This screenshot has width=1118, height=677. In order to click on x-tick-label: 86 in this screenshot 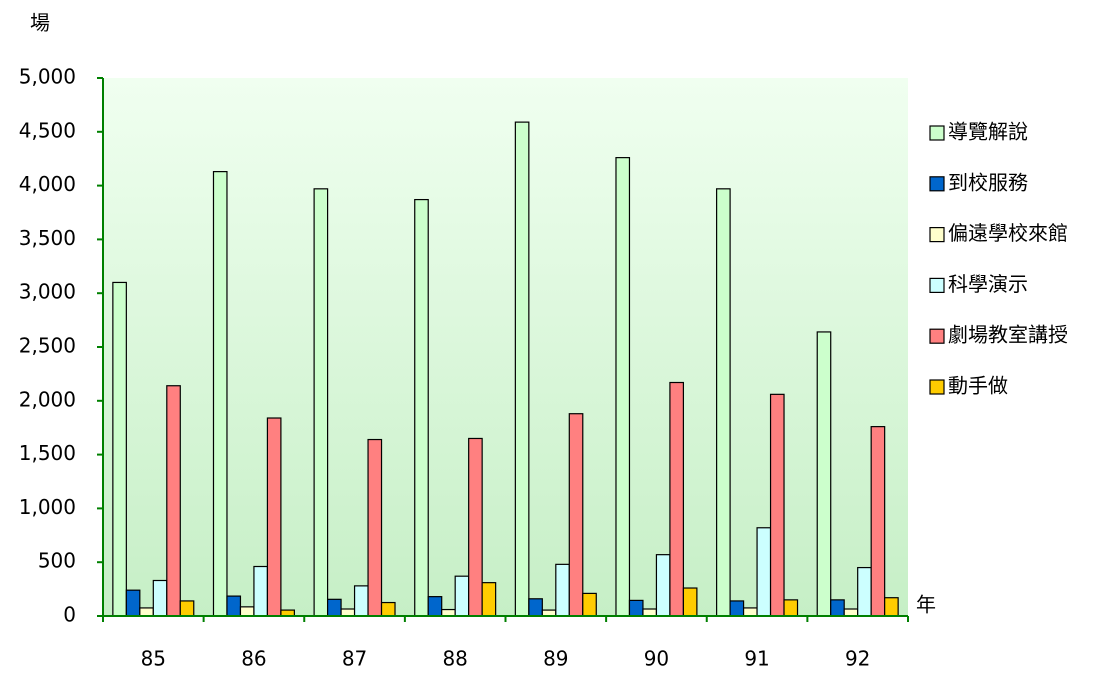, I will do `click(253, 659)`.